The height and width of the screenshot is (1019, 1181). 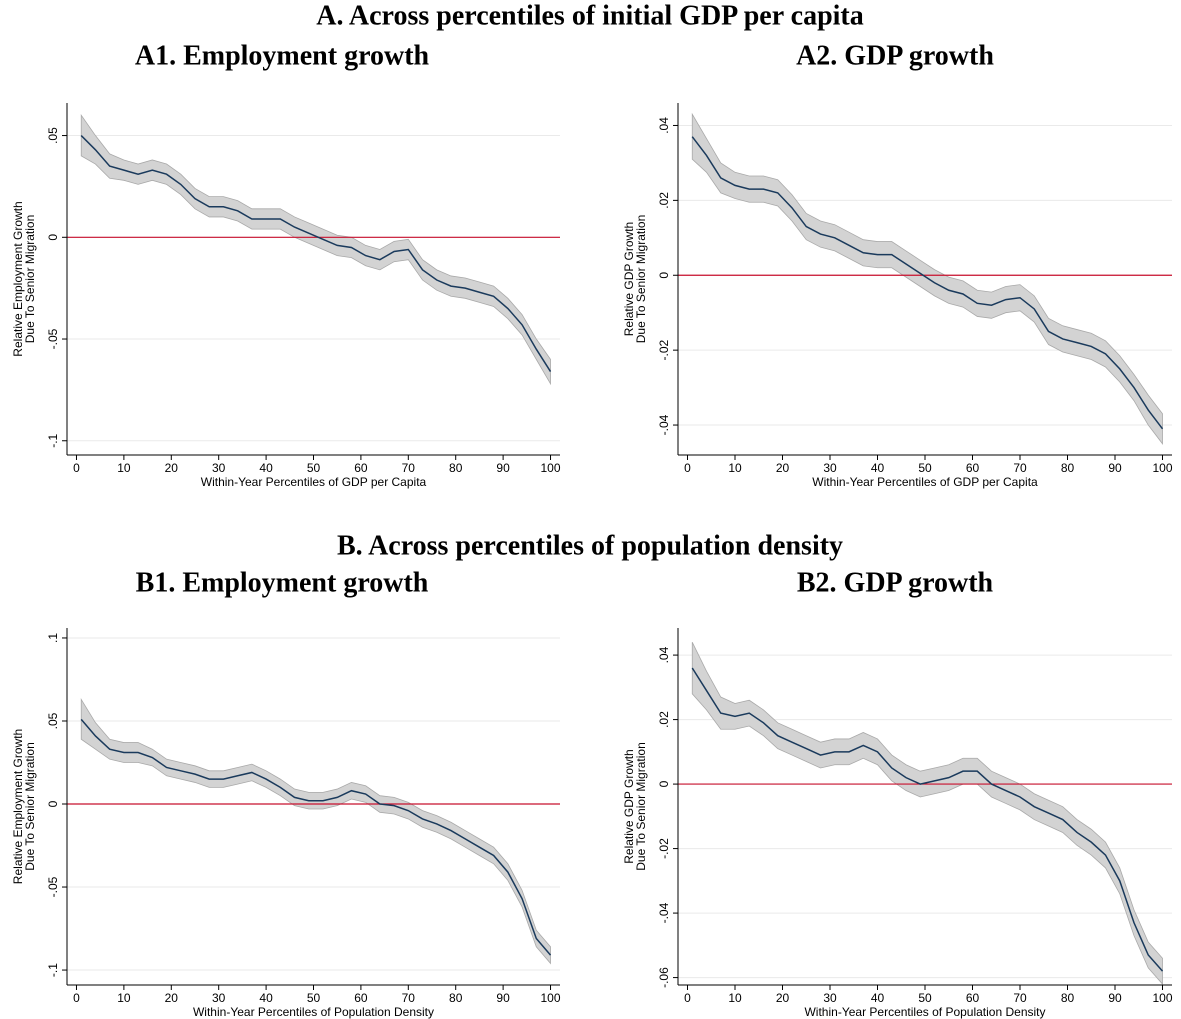 I want to click on y-tick-label: -.06, so click(x=664, y=977).